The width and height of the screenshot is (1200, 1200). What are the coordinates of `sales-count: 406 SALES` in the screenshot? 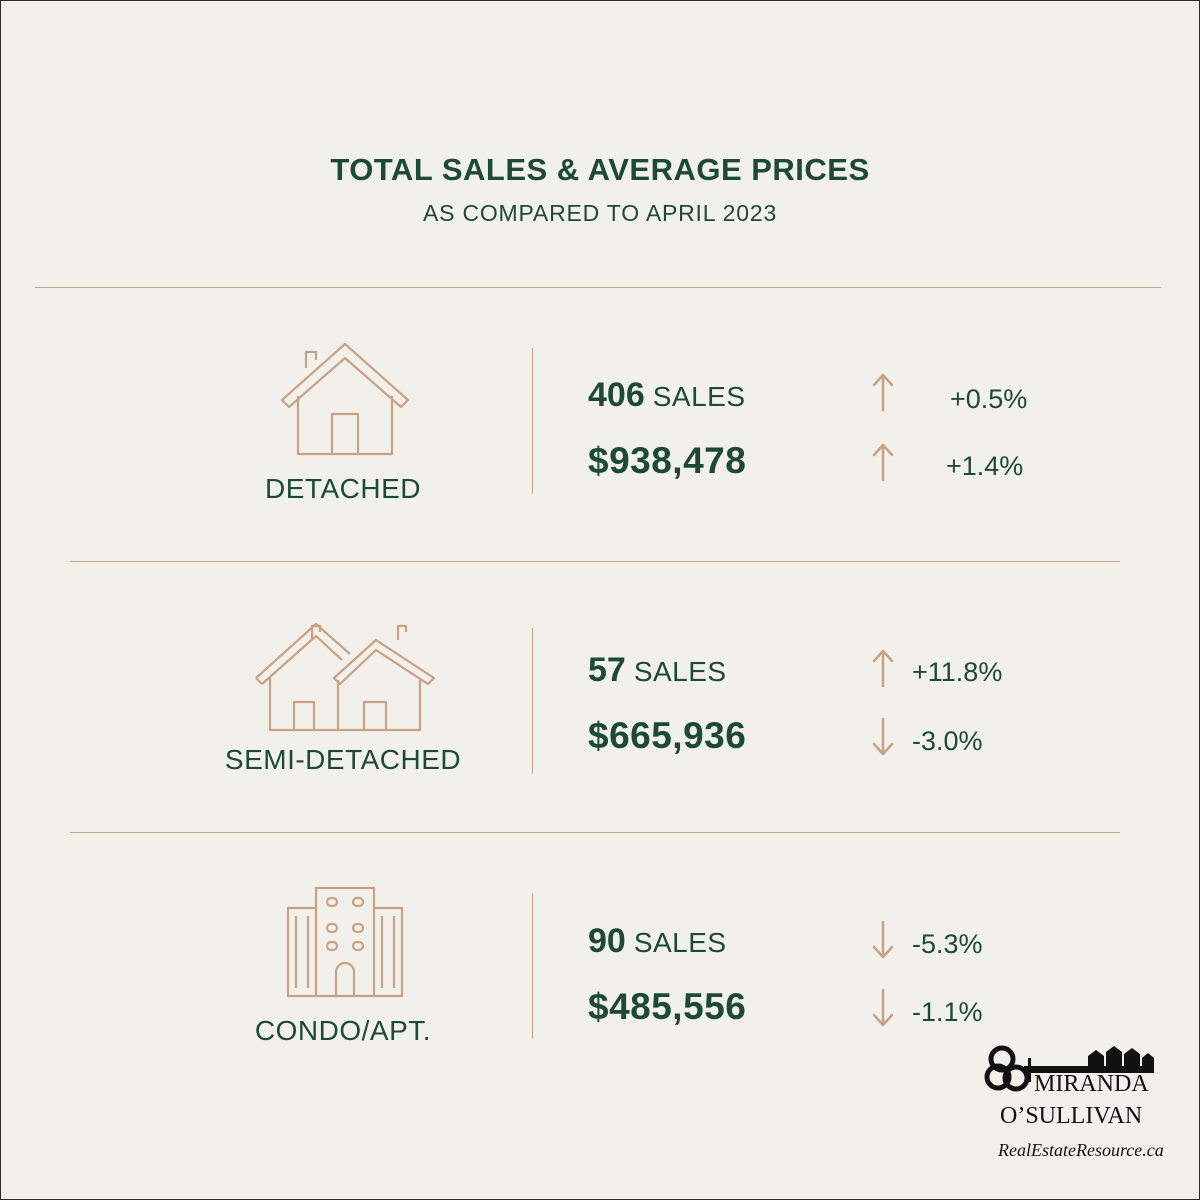 It's located at (667, 395).